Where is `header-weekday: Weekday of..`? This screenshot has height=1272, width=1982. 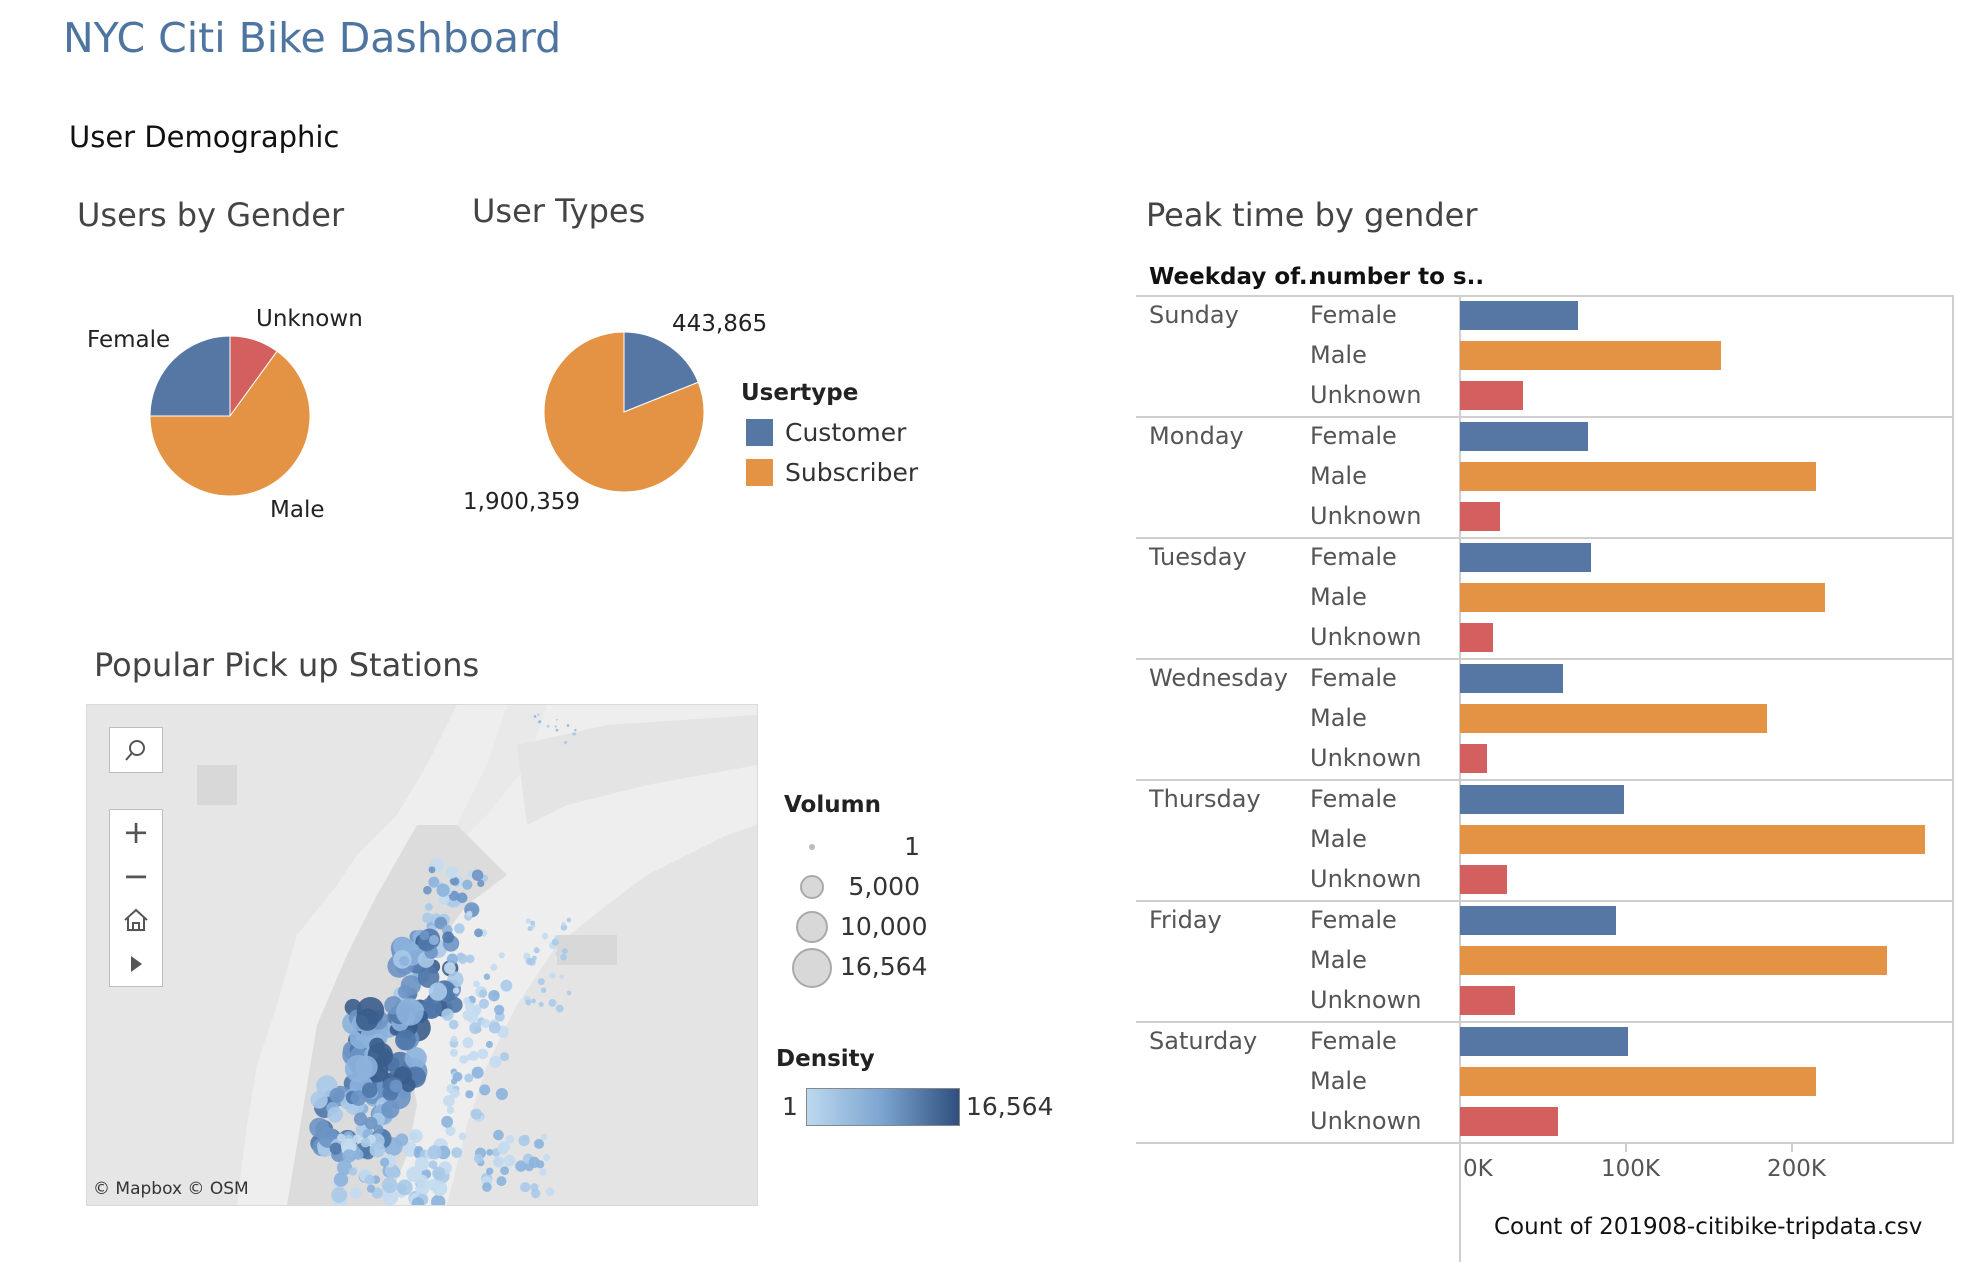 header-weekday: Weekday of.. is located at coordinates (1233, 277).